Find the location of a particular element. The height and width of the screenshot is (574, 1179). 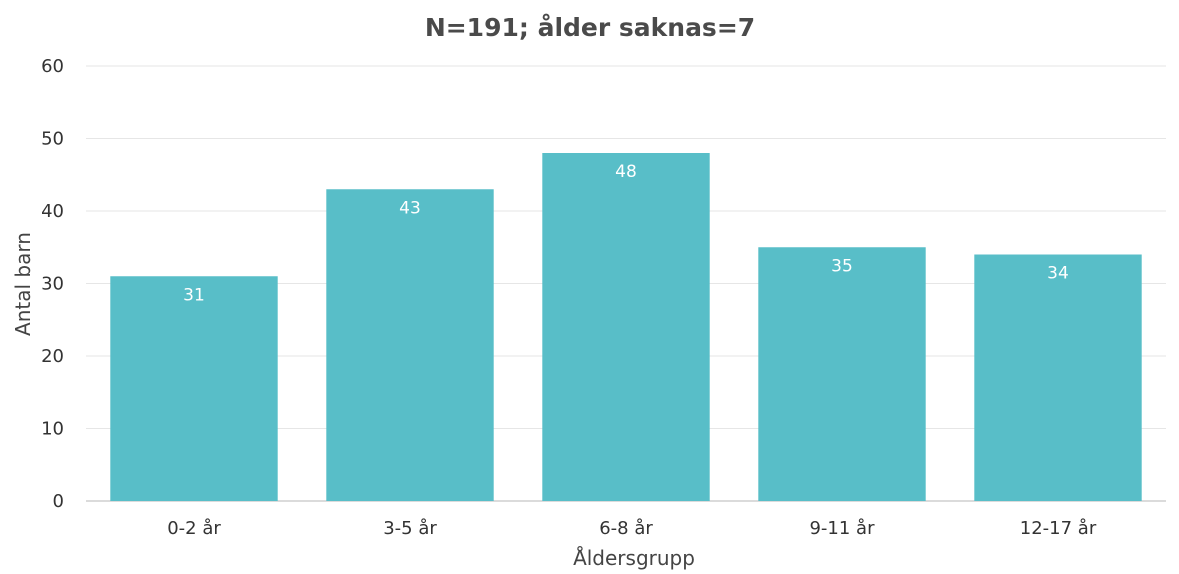

y-tick-label: 40 is located at coordinates (52, 211).